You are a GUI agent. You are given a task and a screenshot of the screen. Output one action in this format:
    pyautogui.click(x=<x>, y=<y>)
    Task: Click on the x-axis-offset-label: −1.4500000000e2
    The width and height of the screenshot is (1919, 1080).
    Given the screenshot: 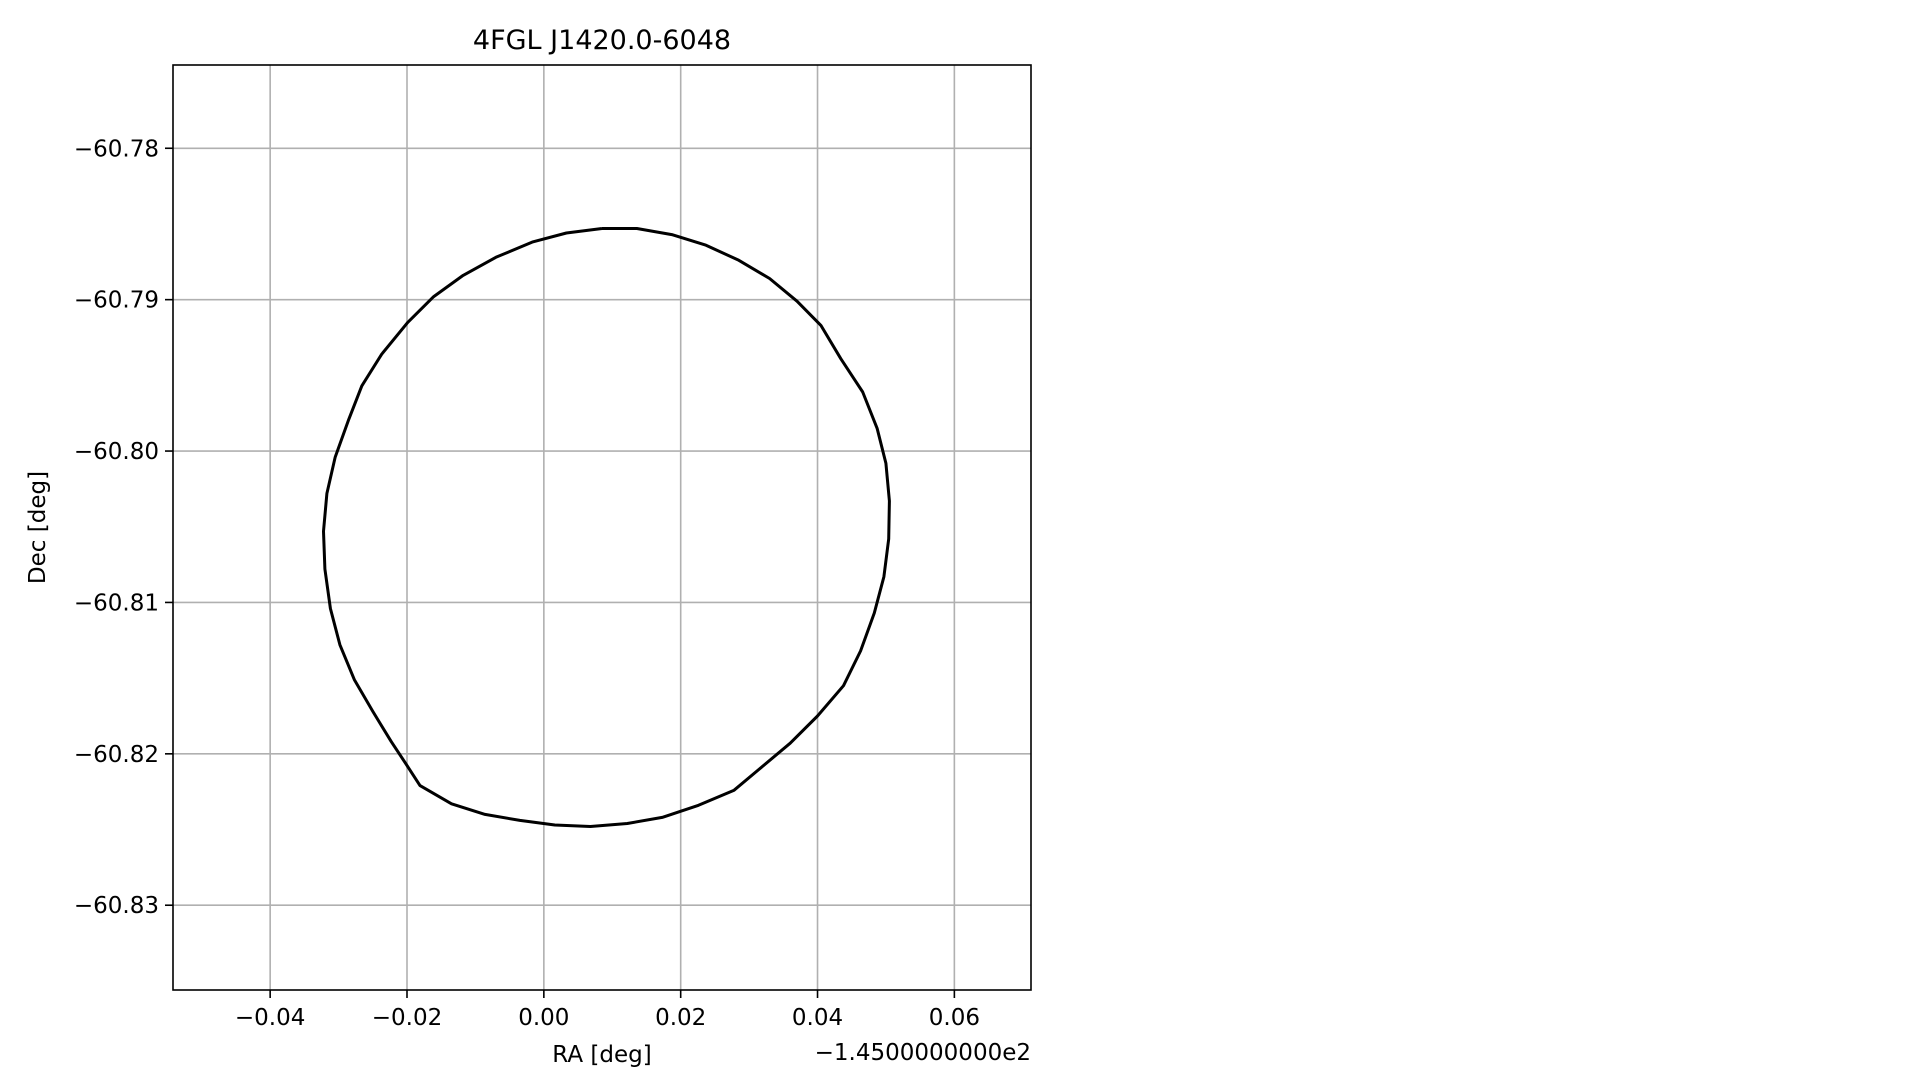 What is the action you would take?
    pyautogui.click(x=923, y=1053)
    